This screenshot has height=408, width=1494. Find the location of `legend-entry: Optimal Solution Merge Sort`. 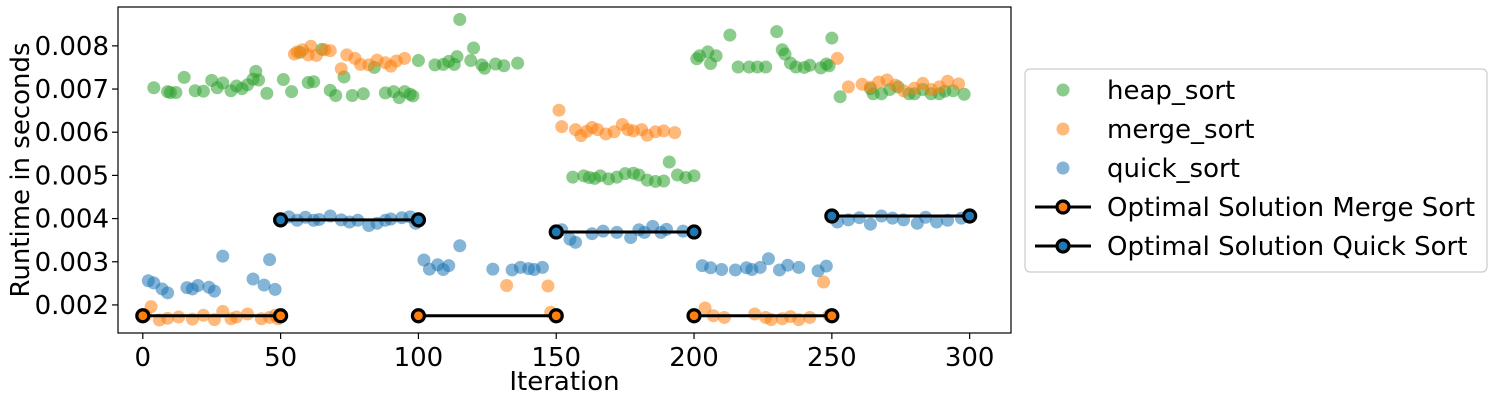

legend-entry: Optimal Solution Merge Sort is located at coordinates (1255, 208).